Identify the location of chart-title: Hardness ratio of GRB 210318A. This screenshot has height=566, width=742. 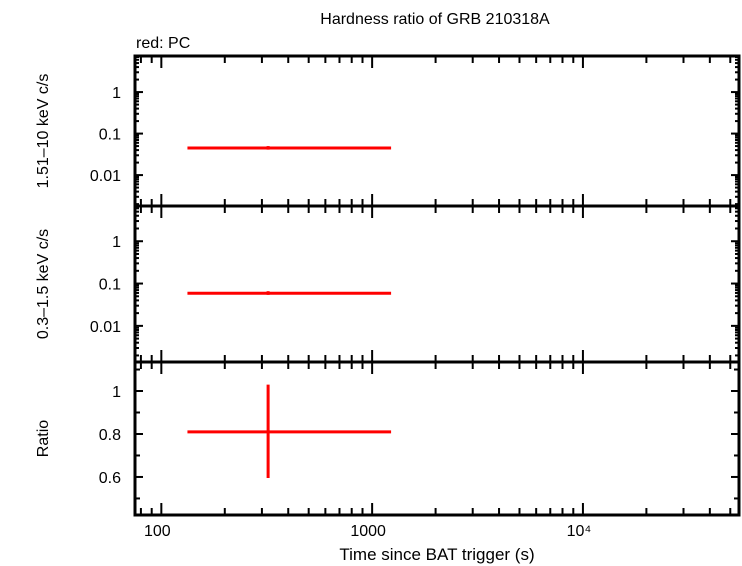
(435, 19).